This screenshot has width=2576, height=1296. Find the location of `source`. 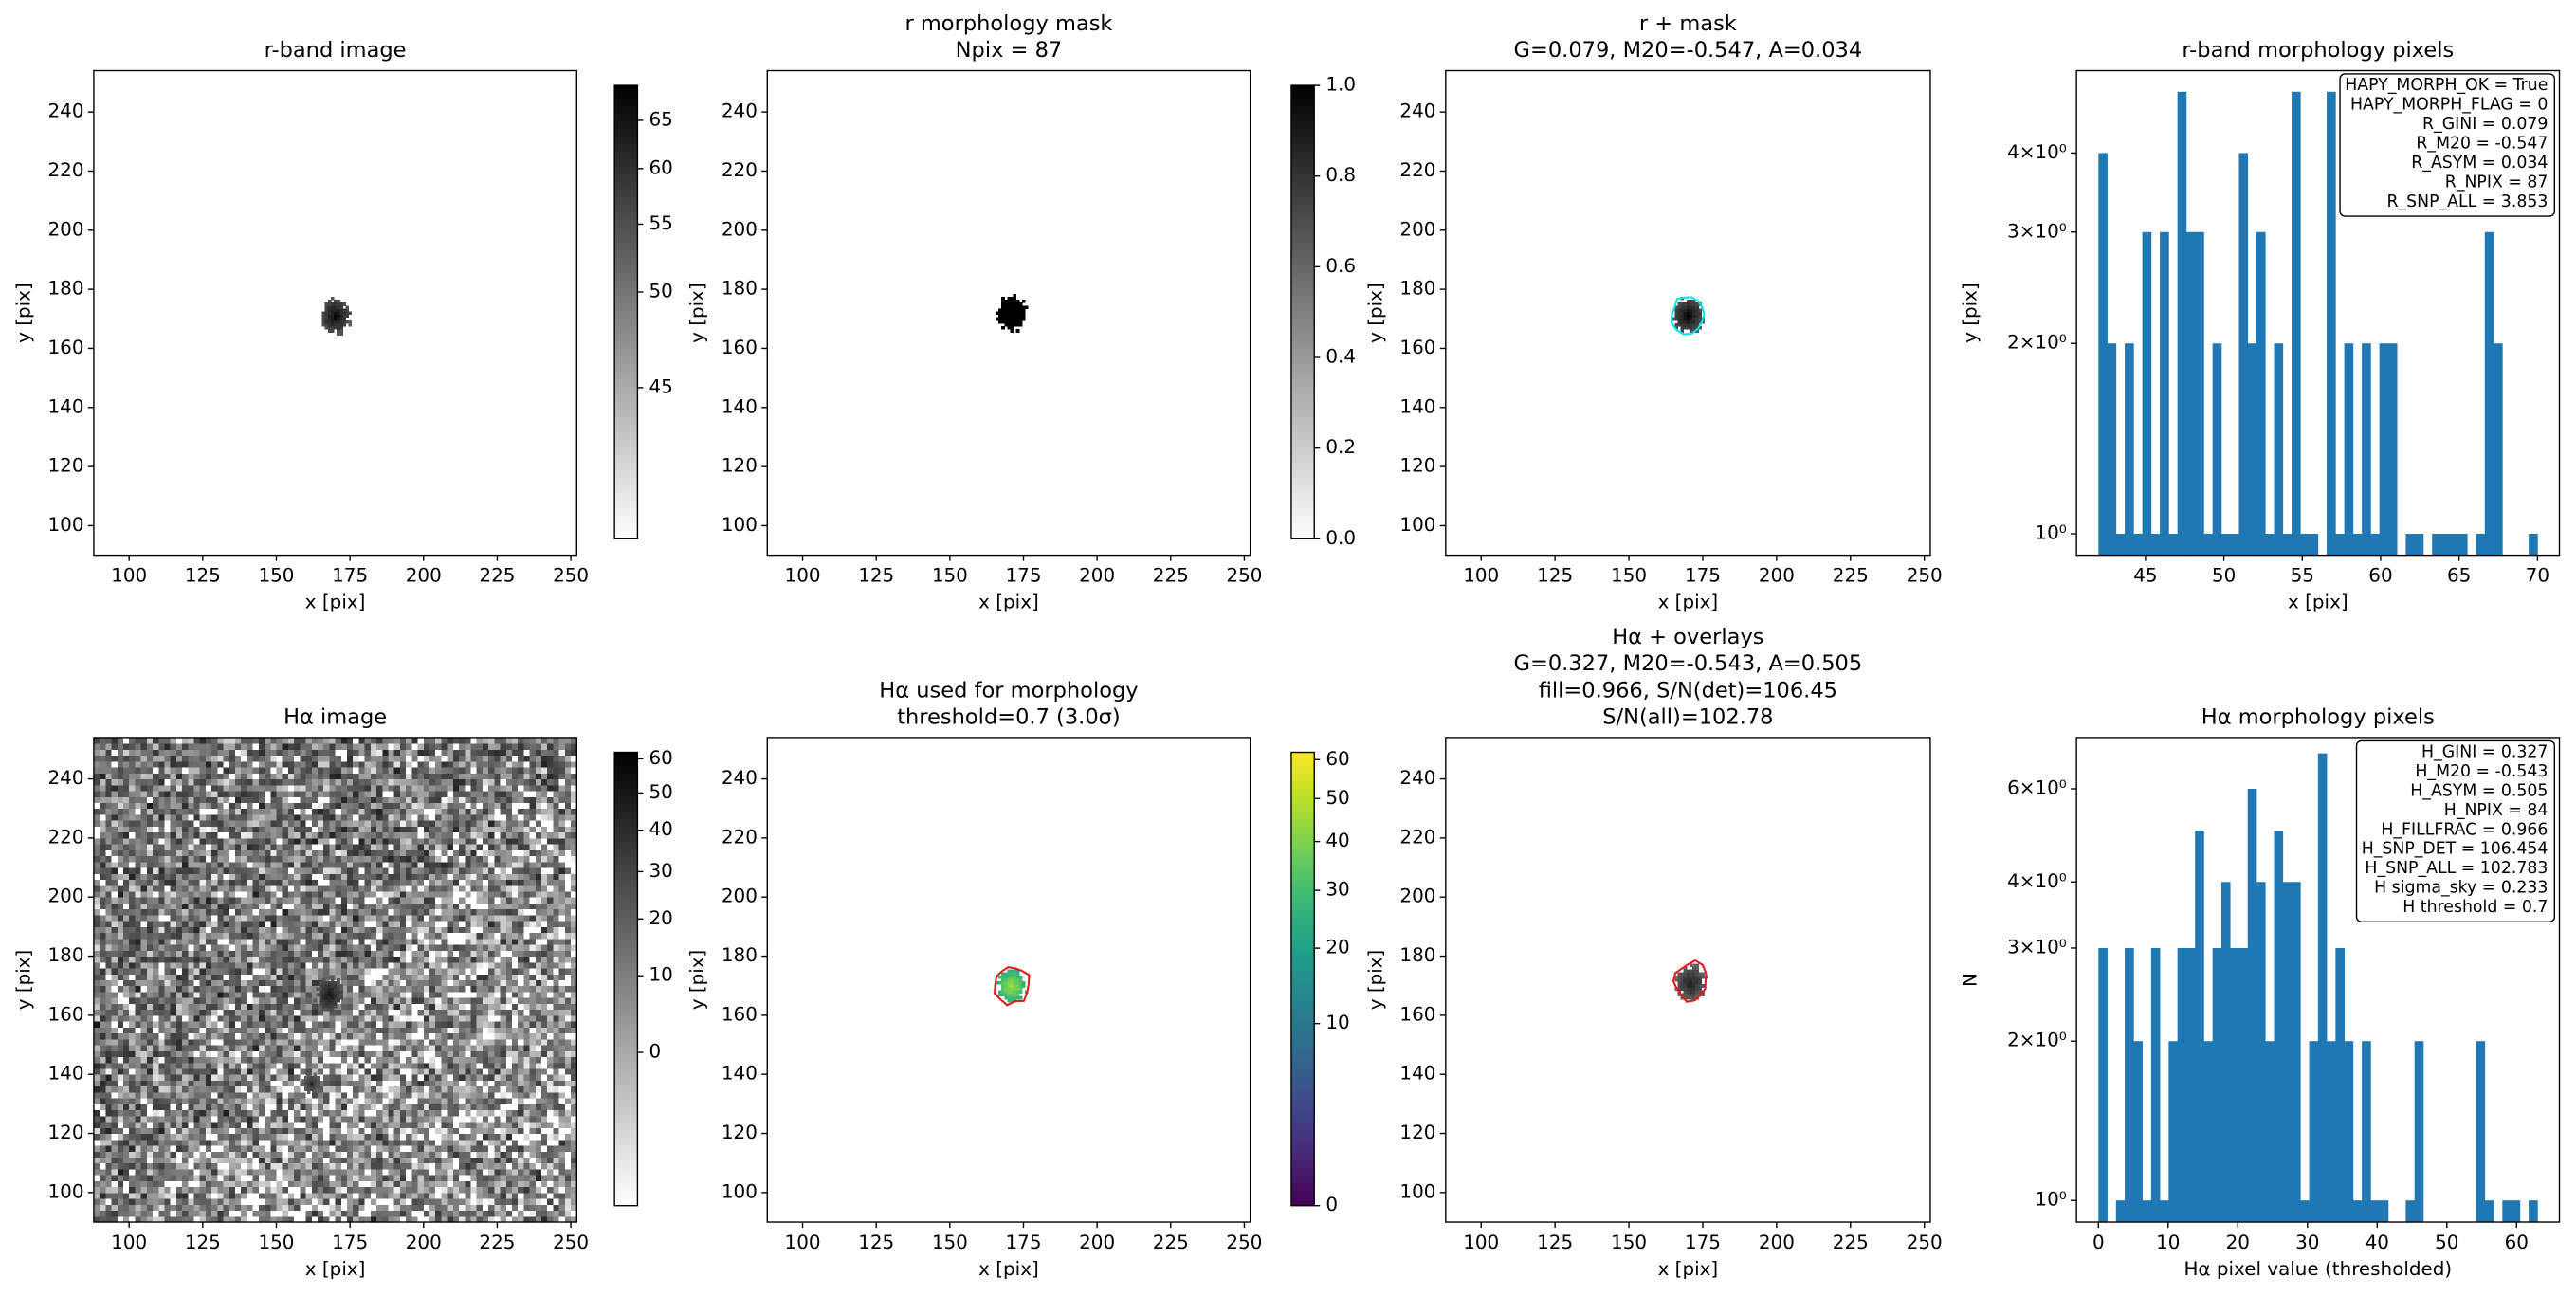

source is located at coordinates (1012, 313).